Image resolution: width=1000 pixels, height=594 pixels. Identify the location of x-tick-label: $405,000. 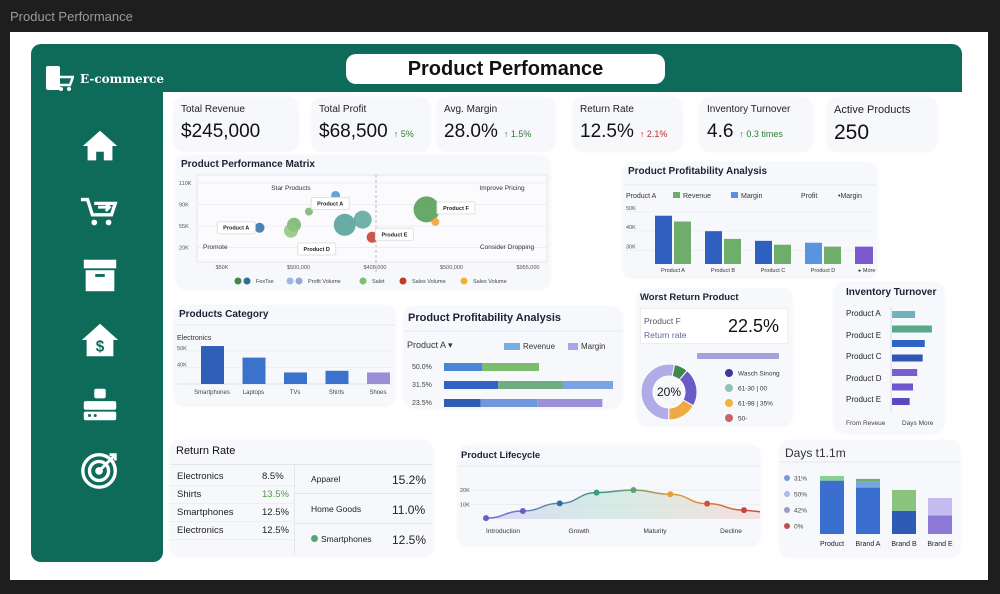
(375, 268).